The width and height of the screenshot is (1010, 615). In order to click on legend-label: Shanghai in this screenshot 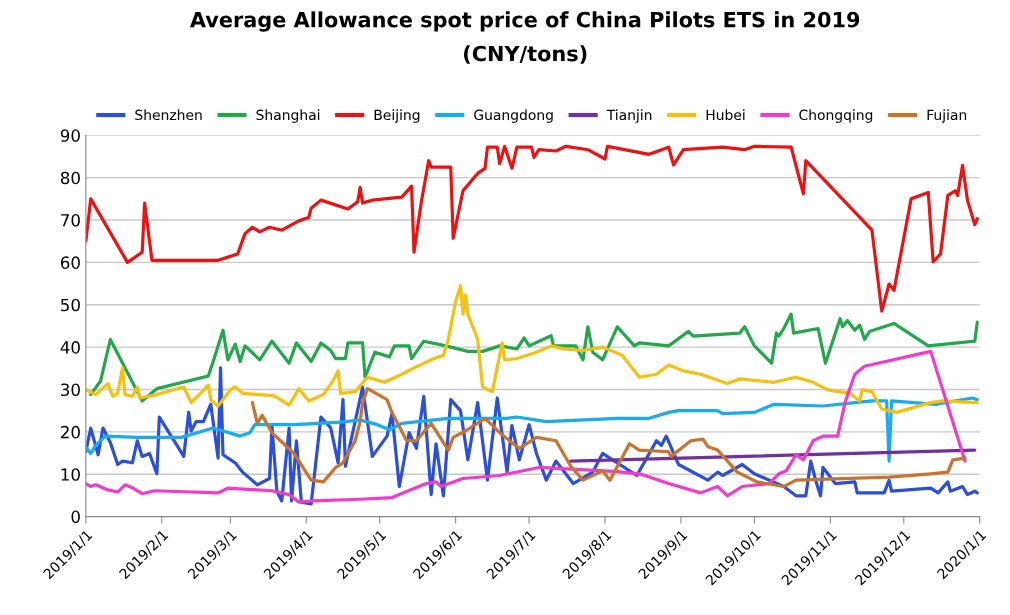, I will do `click(288, 116)`.